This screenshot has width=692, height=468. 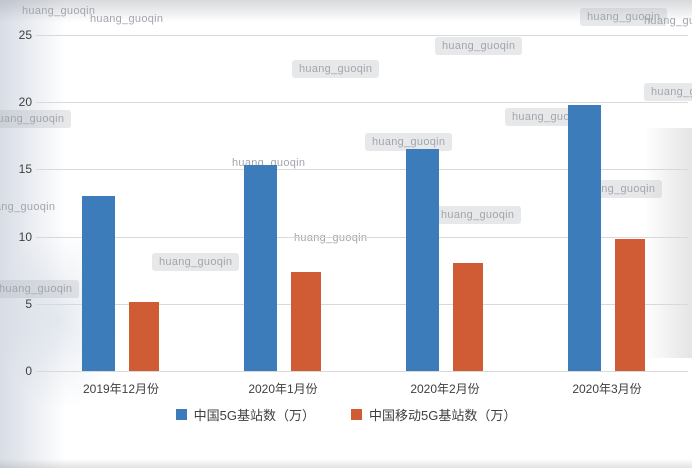 What do you see at coordinates (346, 414) in the screenshot?
I see `chart-legend: 中国5G基站数（万） 中国移动5G基站数（万）` at bounding box center [346, 414].